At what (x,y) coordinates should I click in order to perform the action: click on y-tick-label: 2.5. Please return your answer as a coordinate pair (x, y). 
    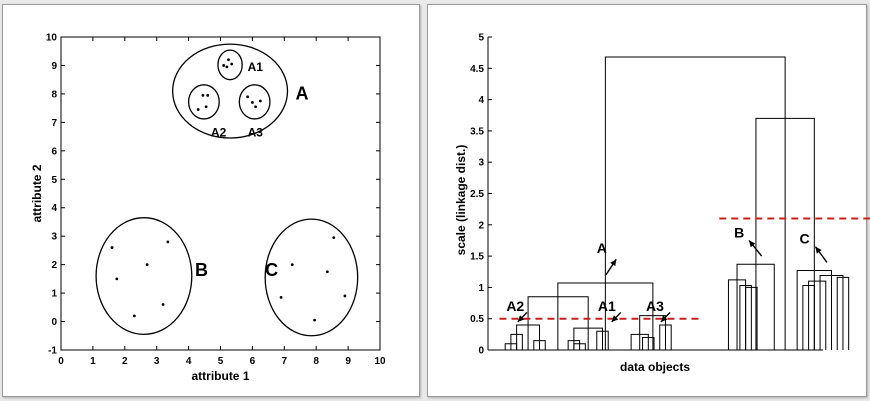
    Looking at the image, I should click on (477, 194).